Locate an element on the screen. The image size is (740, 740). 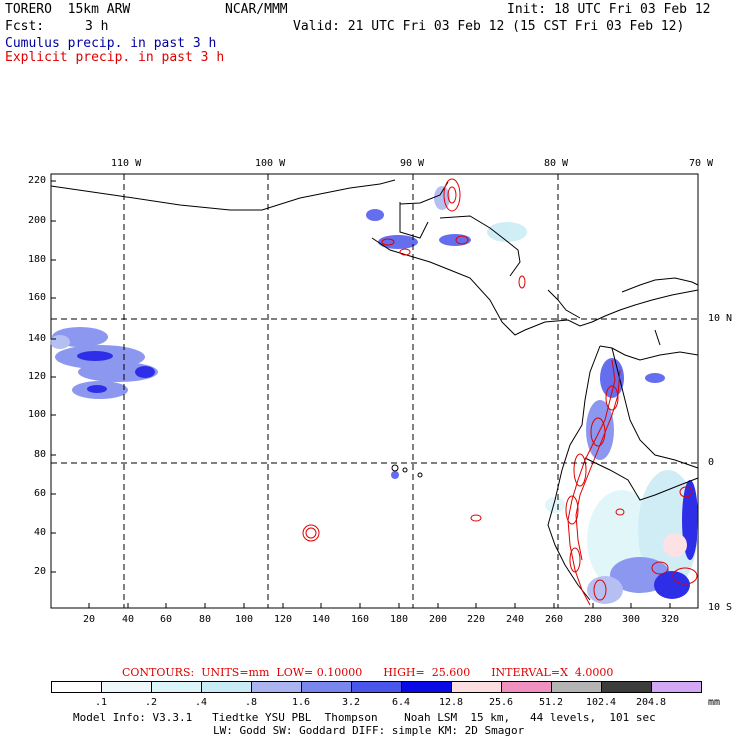
init-time: Init: 18 UTC Fri 03 Feb 12 is located at coordinates (609, 9).